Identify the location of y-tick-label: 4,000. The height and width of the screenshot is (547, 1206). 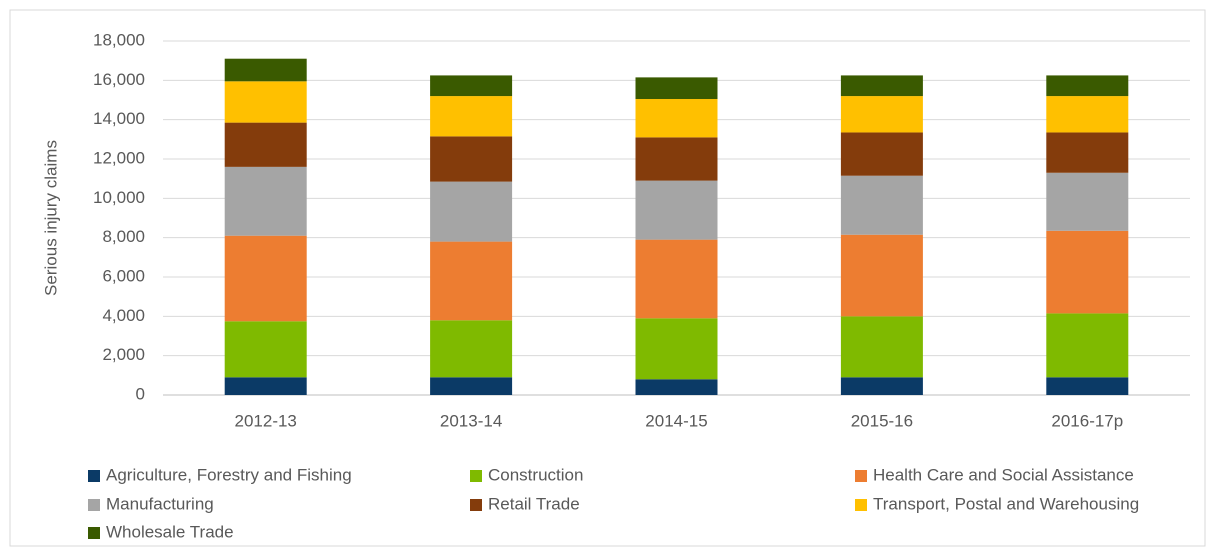
(123, 315).